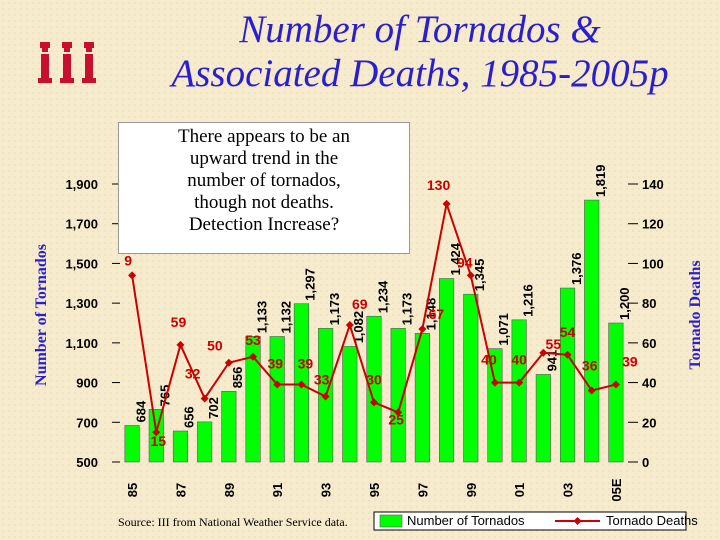  What do you see at coordinates (81, 303) in the screenshot?
I see `left-tick-label: 1,300` at bounding box center [81, 303].